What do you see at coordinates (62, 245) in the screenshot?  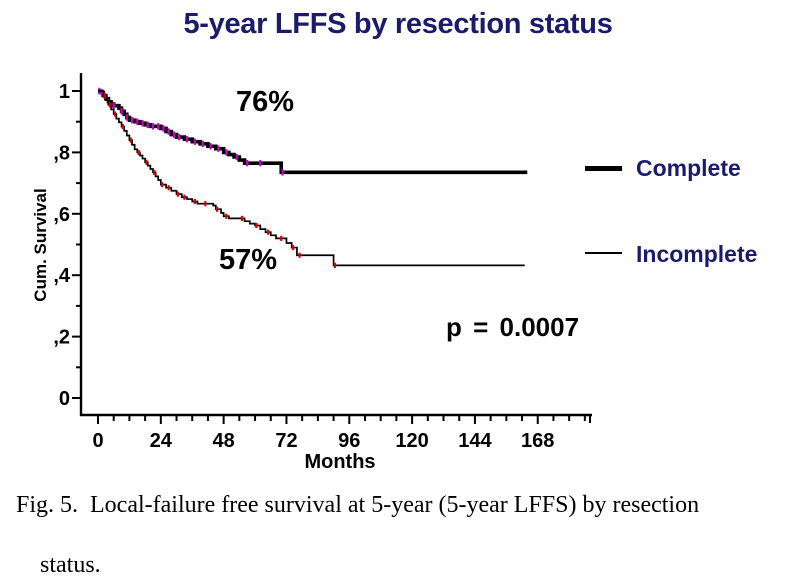 I see `y-tick-labels: 0 ,2 ,4 ,6 ,8 1` at bounding box center [62, 245].